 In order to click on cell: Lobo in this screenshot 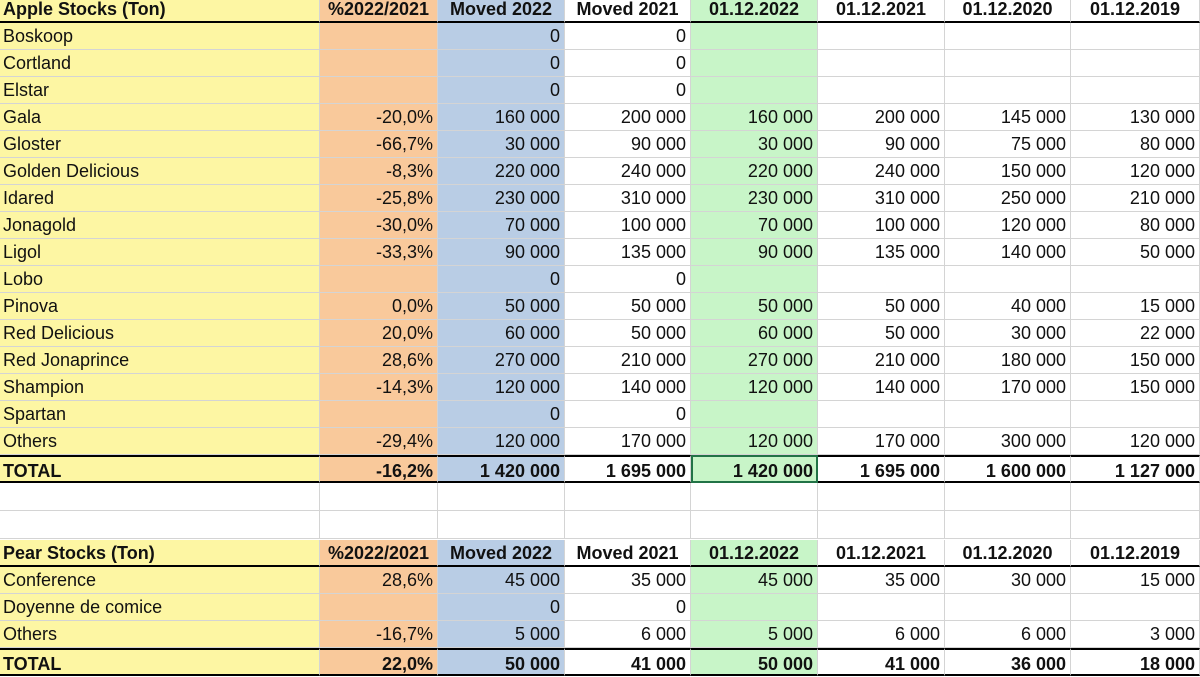, I will do `click(160, 279)`.